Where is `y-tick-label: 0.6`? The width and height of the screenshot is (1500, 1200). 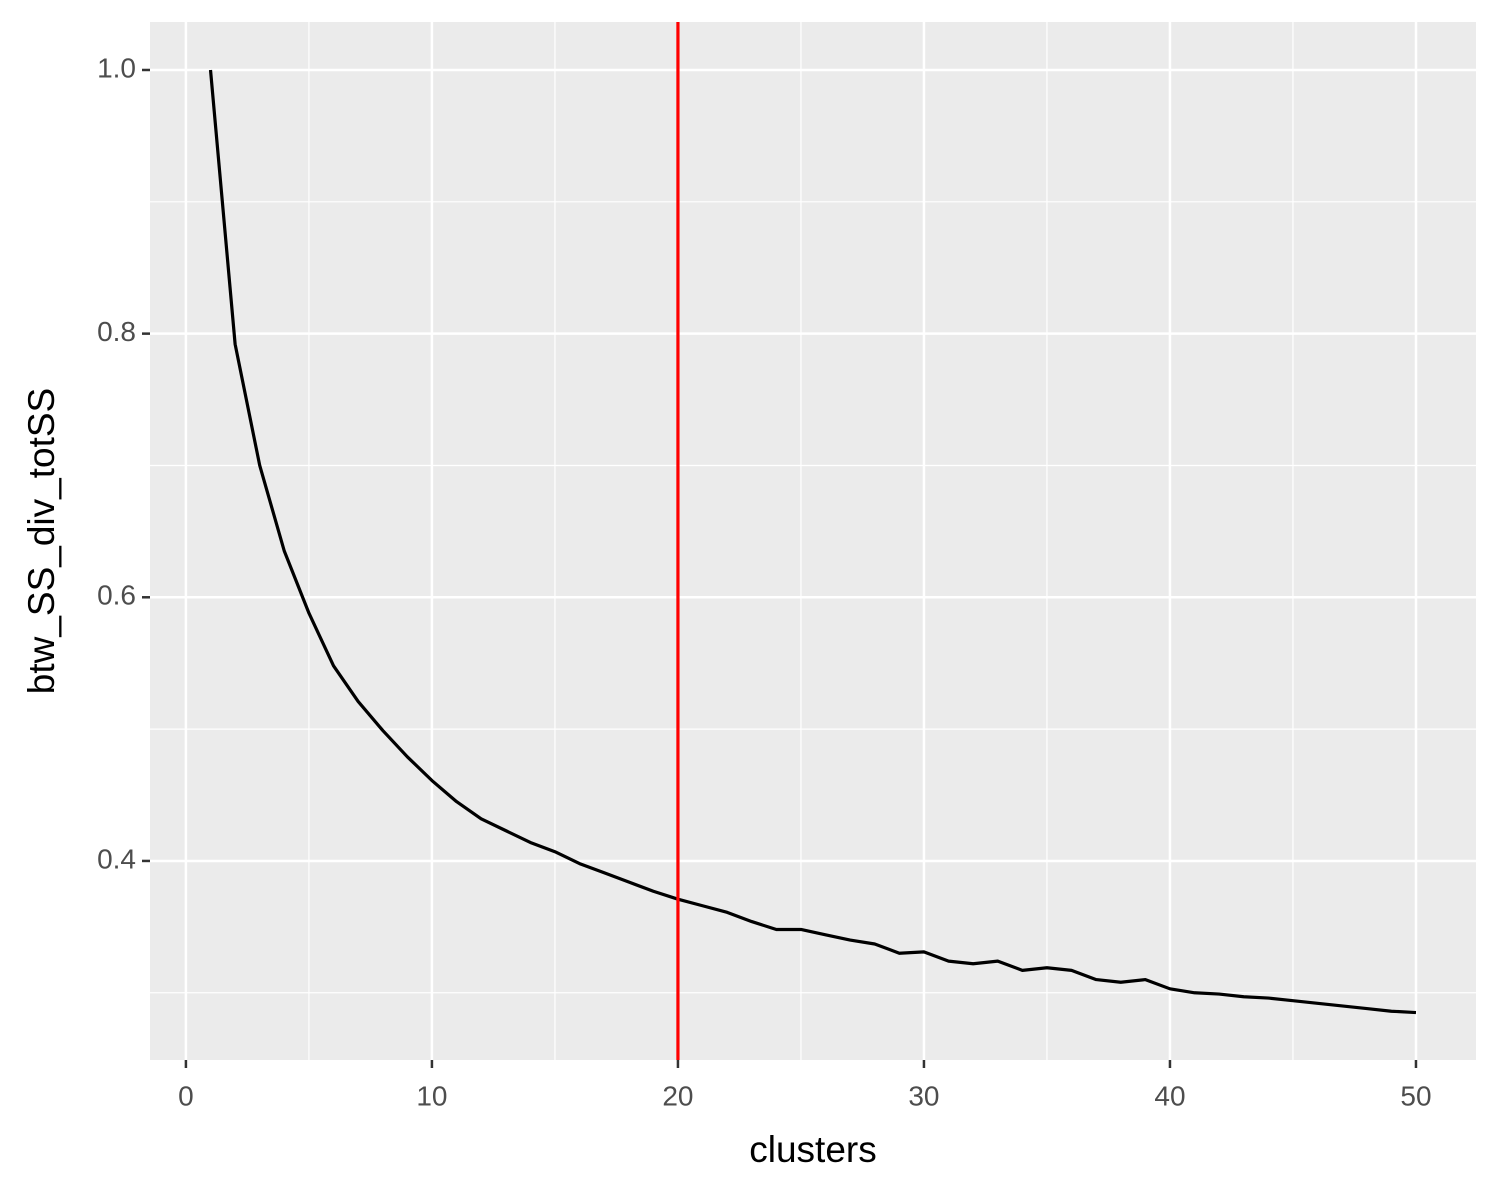
y-tick-label: 0.6 is located at coordinates (116, 595).